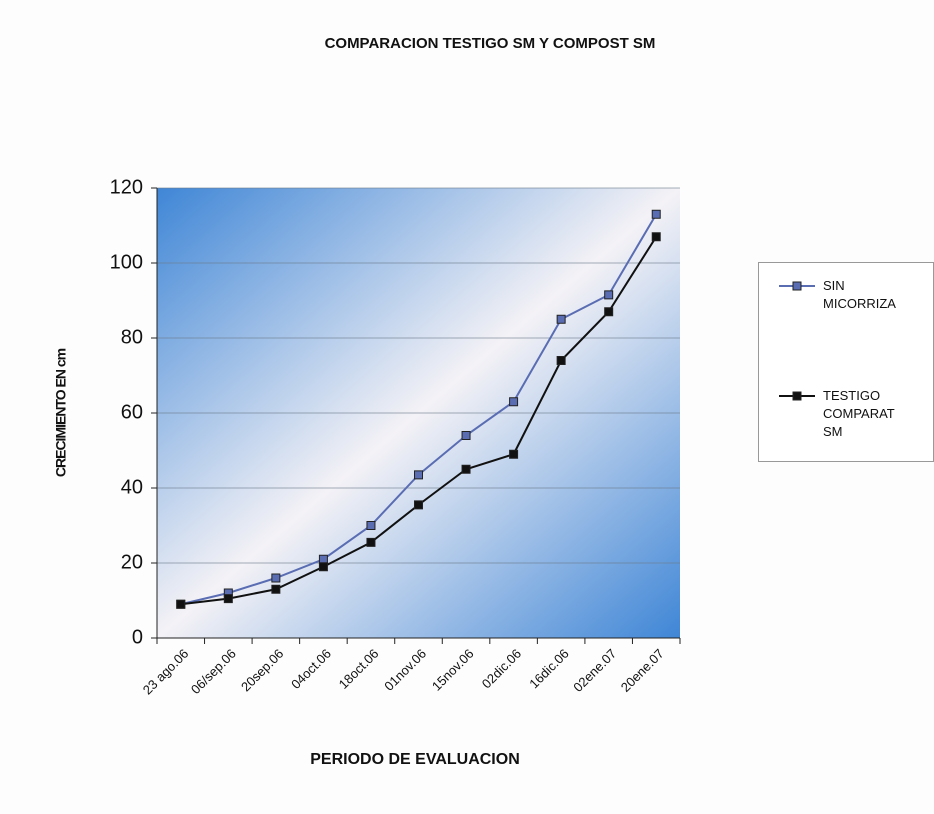 The image size is (934, 814). I want to click on y-tick-label: 100, so click(126, 262).